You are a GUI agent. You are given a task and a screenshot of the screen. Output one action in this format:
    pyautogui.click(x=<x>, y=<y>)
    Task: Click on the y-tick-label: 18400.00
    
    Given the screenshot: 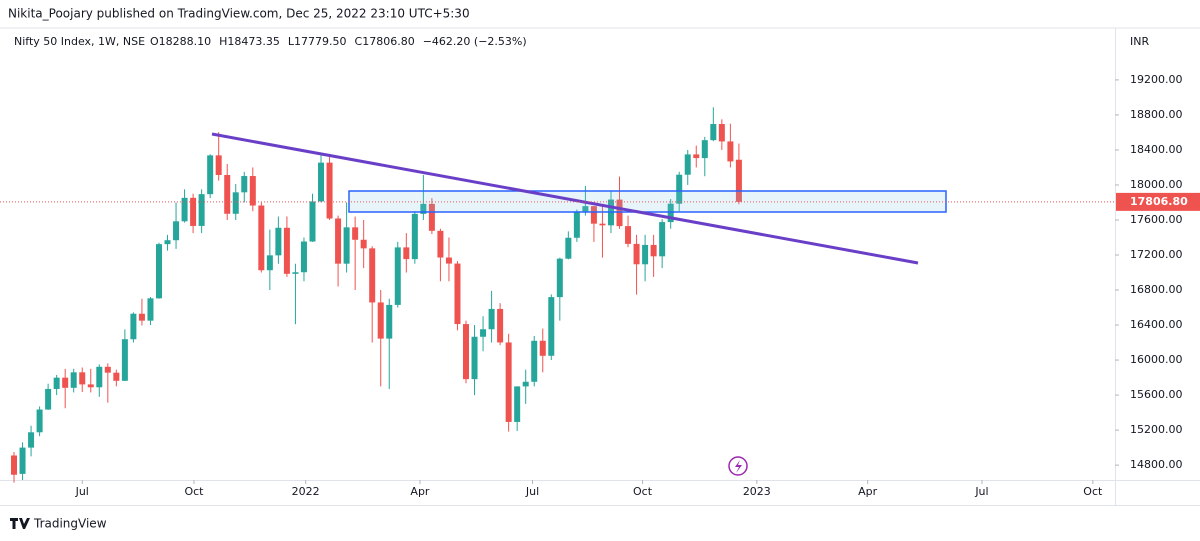 What is the action you would take?
    pyautogui.click(x=1156, y=149)
    